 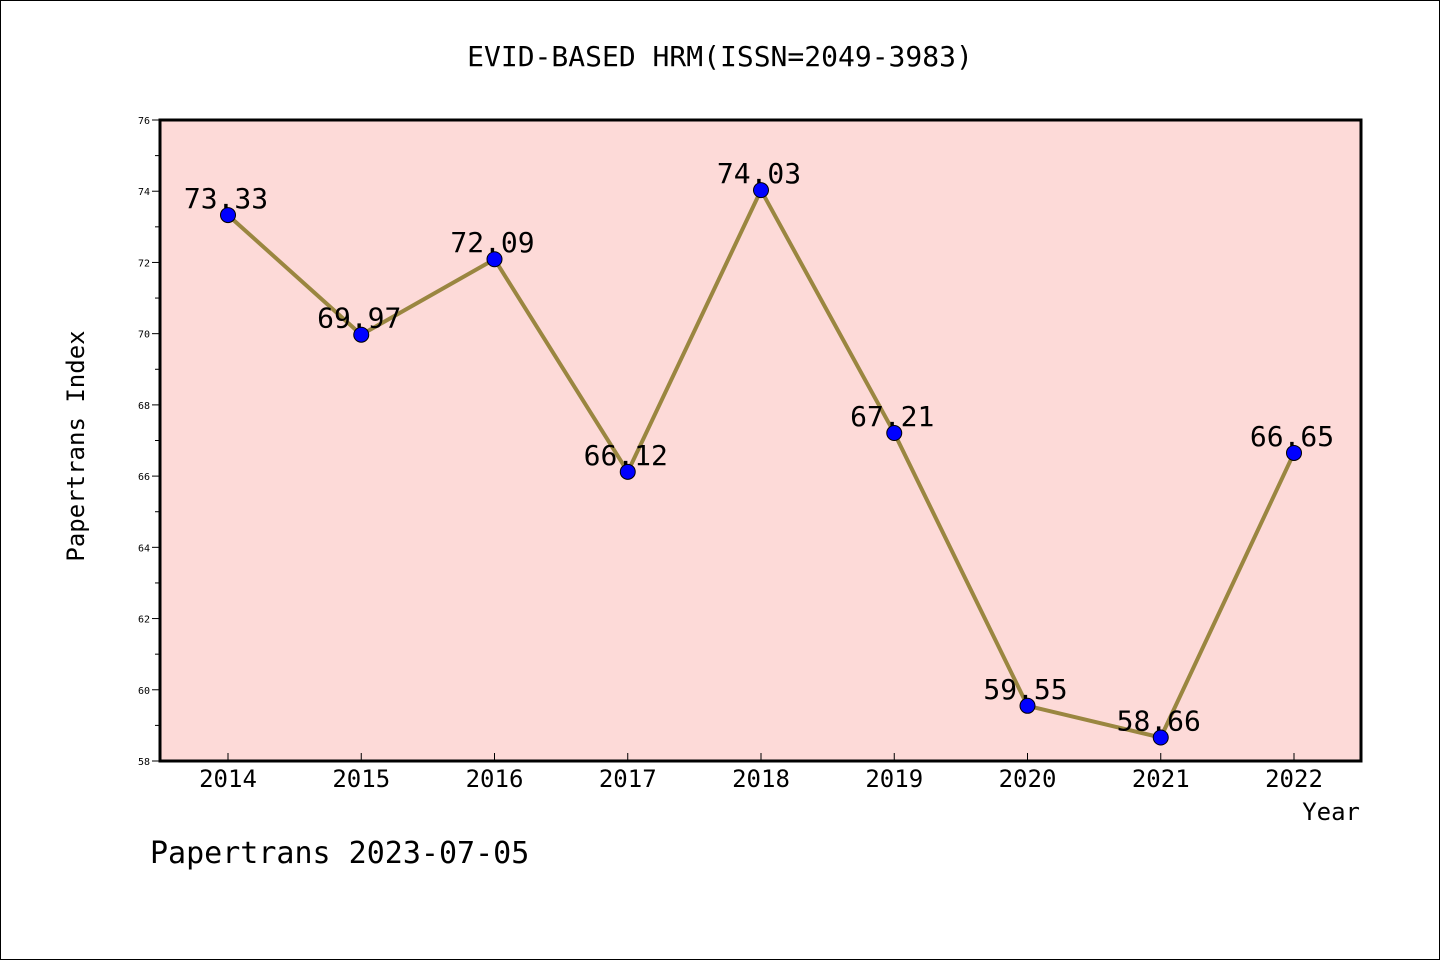 What do you see at coordinates (361, 779) in the screenshot?
I see `x-tick-label: 2015` at bounding box center [361, 779].